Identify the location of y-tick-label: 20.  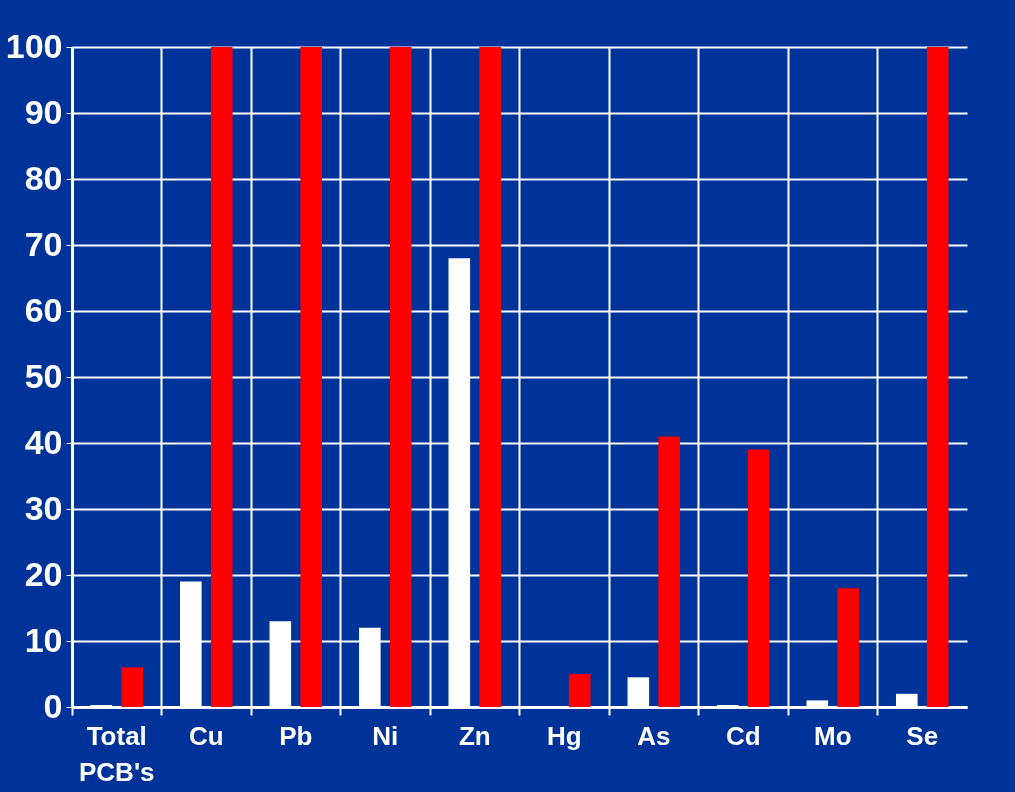
(43, 573).